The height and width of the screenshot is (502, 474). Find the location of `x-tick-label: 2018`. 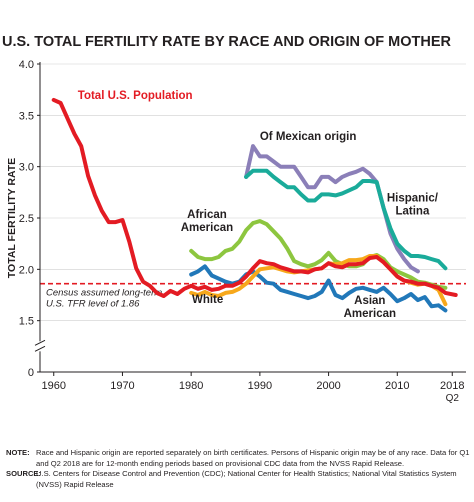

x-tick-label: 2018 is located at coordinates (452, 386).